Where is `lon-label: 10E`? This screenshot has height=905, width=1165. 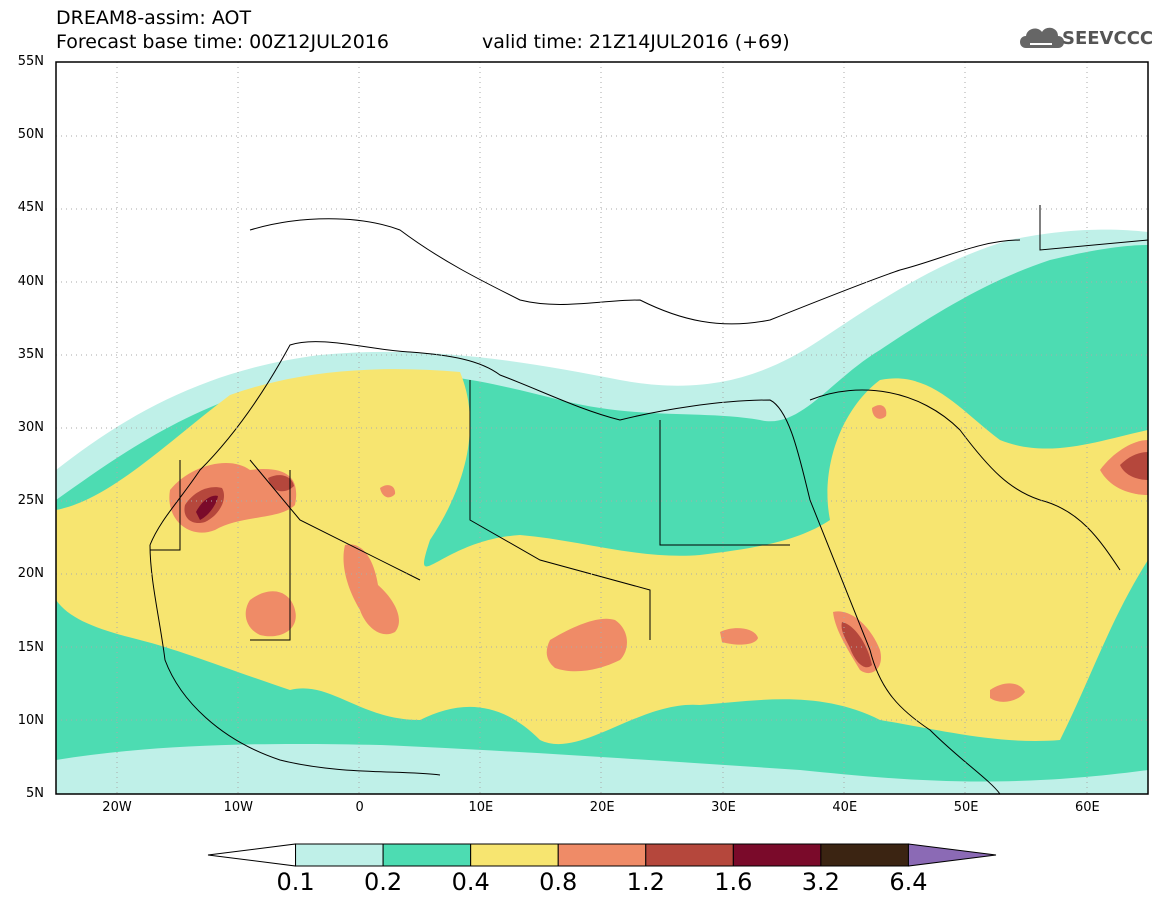 lon-label: 10E is located at coordinates (481, 807).